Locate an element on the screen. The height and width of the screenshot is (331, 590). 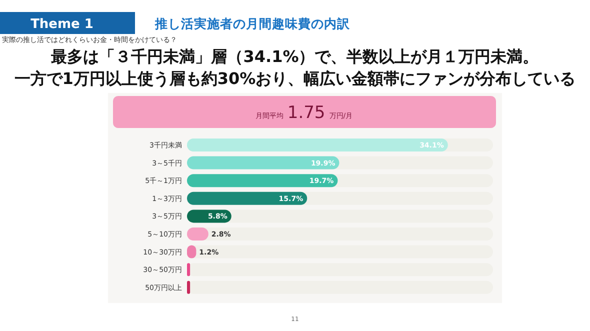
text: Theme 1 is located at coordinates (62, 24).